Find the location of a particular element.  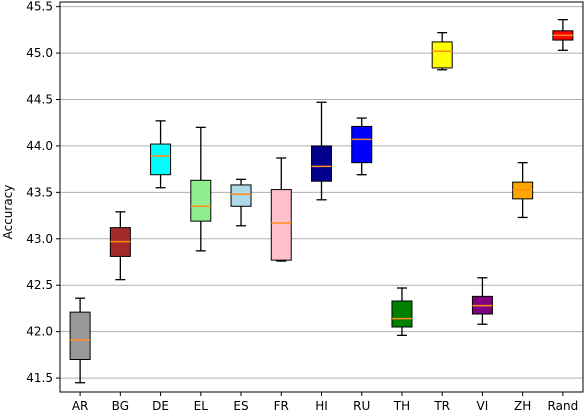

y-tick-label: 42.5 is located at coordinates (39, 285).